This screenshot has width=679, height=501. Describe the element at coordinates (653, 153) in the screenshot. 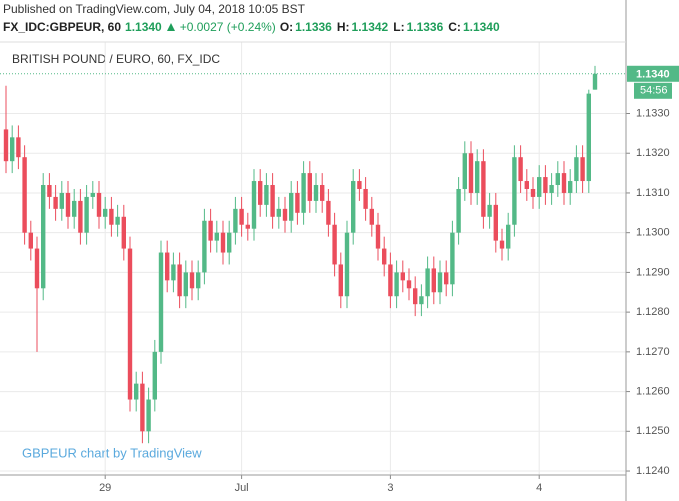

I see `y-tick-label: 1.1320` at that location.